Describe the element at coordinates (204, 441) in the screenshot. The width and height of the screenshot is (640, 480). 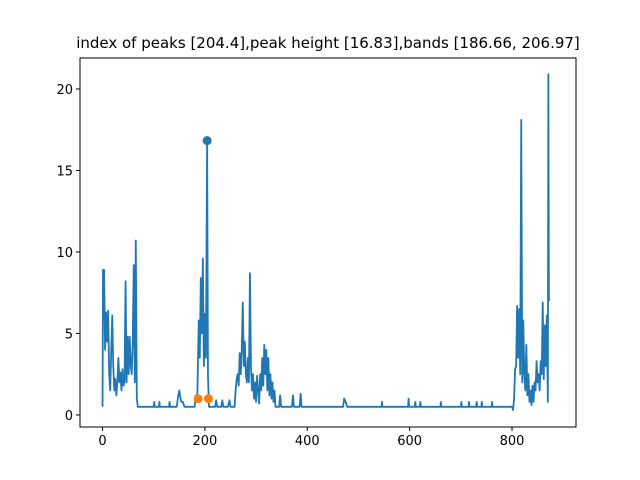
I see `x-tick-label: 200` at that location.